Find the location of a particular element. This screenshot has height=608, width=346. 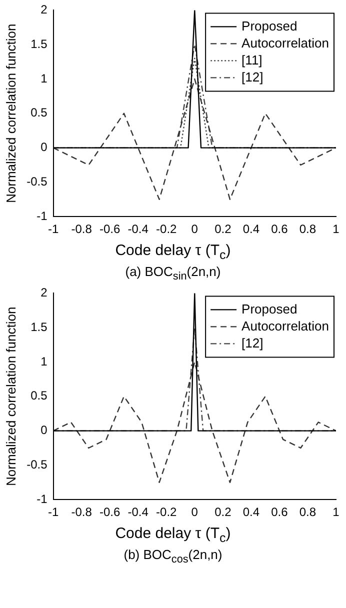

text: (a) BOC$_{sin}$(2n,n) is located at coordinates (173, 273).